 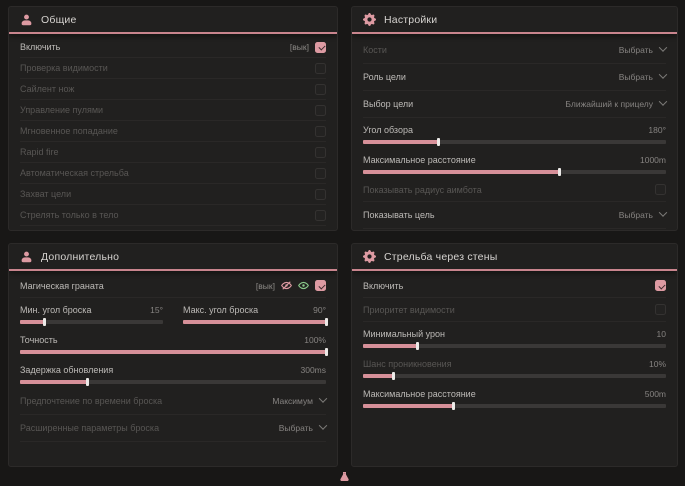 What do you see at coordinates (303, 285) in the screenshot?
I see `eye-icon` at bounding box center [303, 285].